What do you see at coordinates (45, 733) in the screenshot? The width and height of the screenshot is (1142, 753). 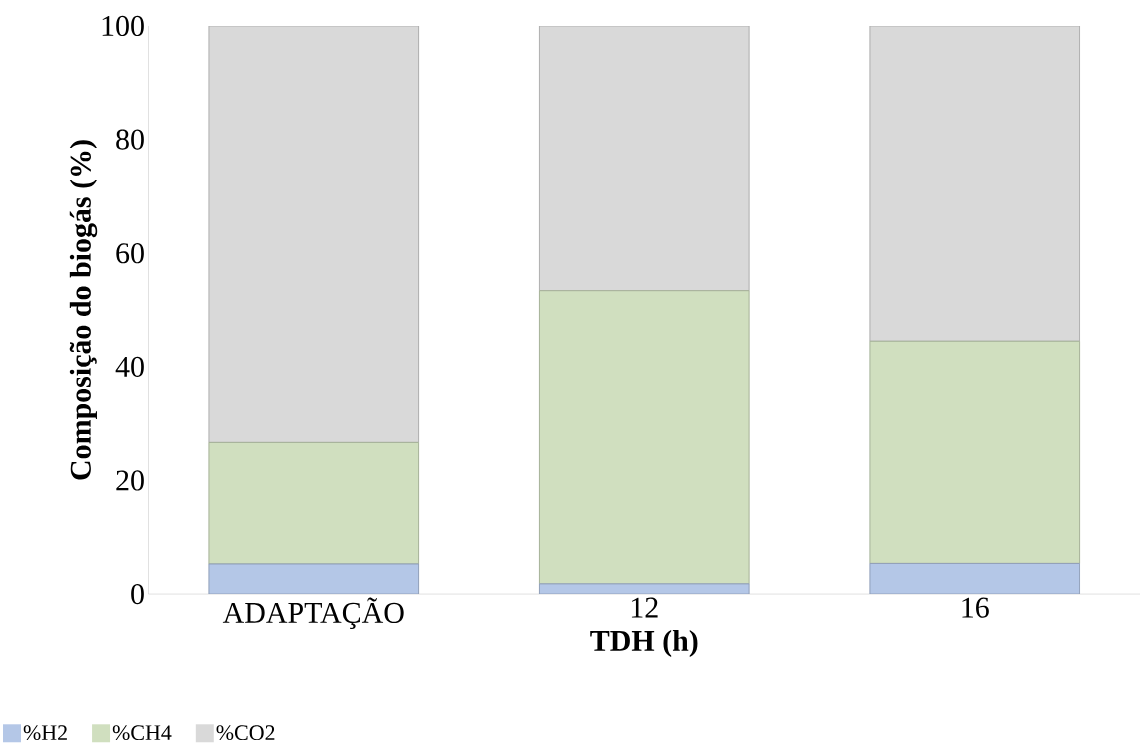 I see `legend-label: %H2` at bounding box center [45, 733].